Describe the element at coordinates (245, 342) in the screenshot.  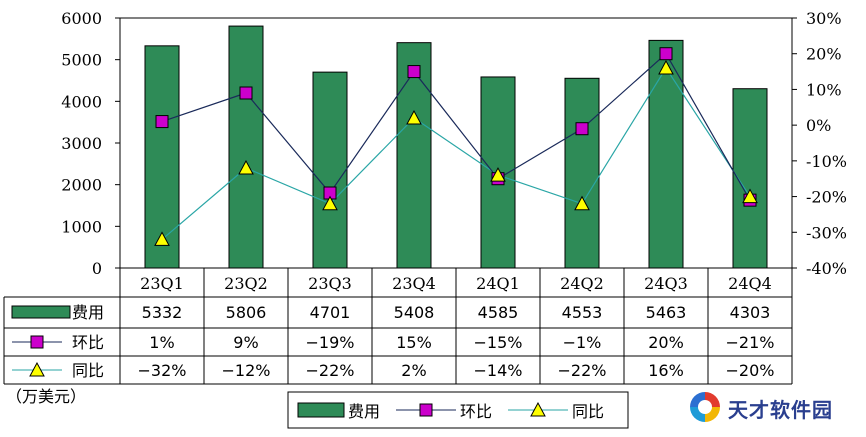
I see `table-cell: 9%` at that location.